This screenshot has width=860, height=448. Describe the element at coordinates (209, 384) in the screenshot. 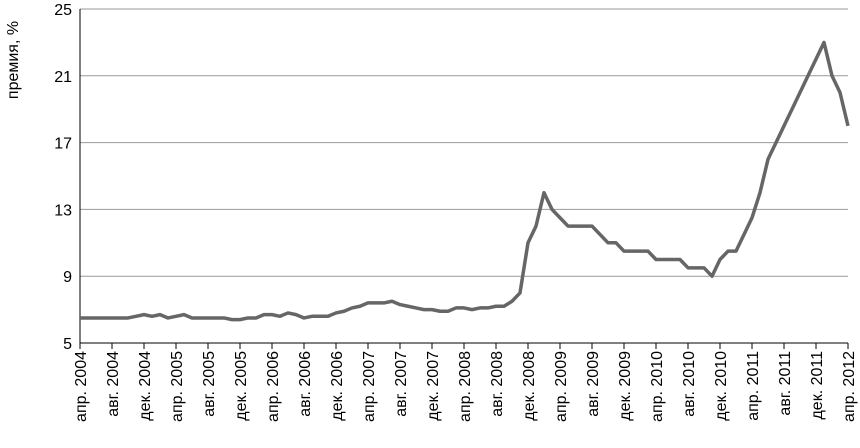

I see `x-tick-label: авг. 2005` at that location.